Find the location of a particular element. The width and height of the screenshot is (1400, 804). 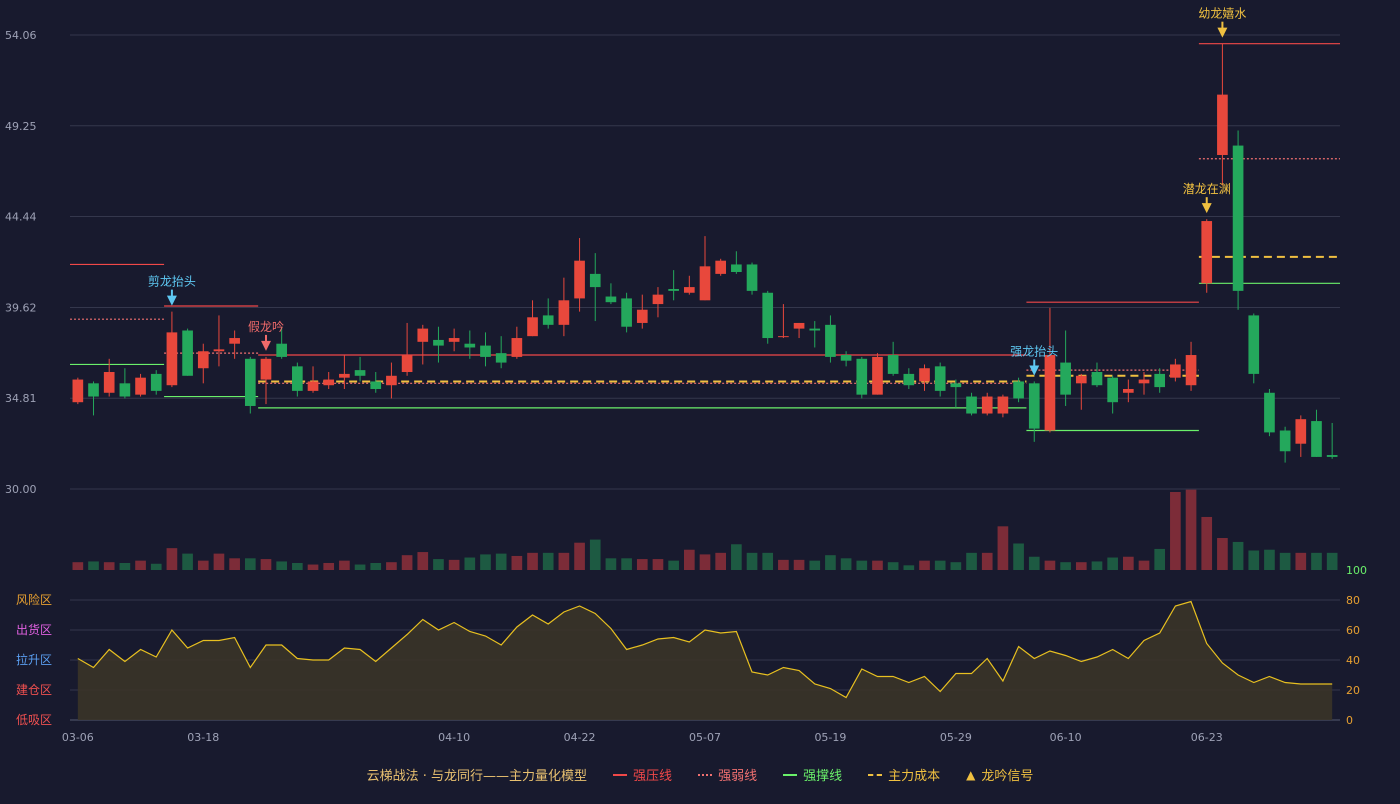

price-tick-label: 49.25 is located at coordinates (21, 126).